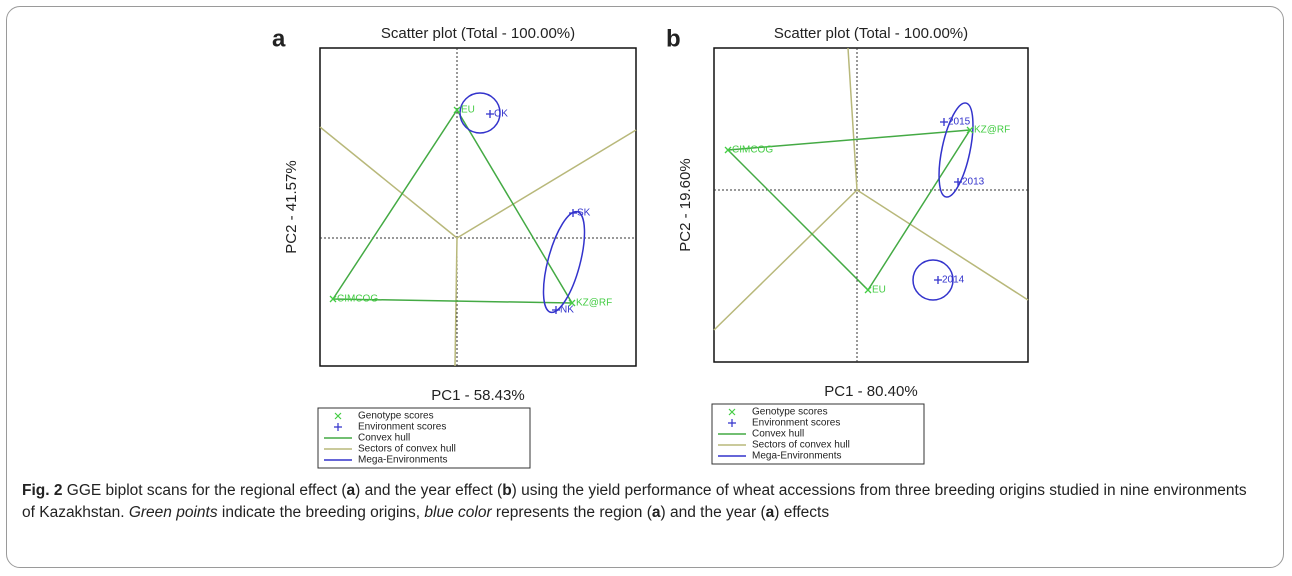 The image size is (1292, 576). I want to click on point-label: NK, so click(567, 310).